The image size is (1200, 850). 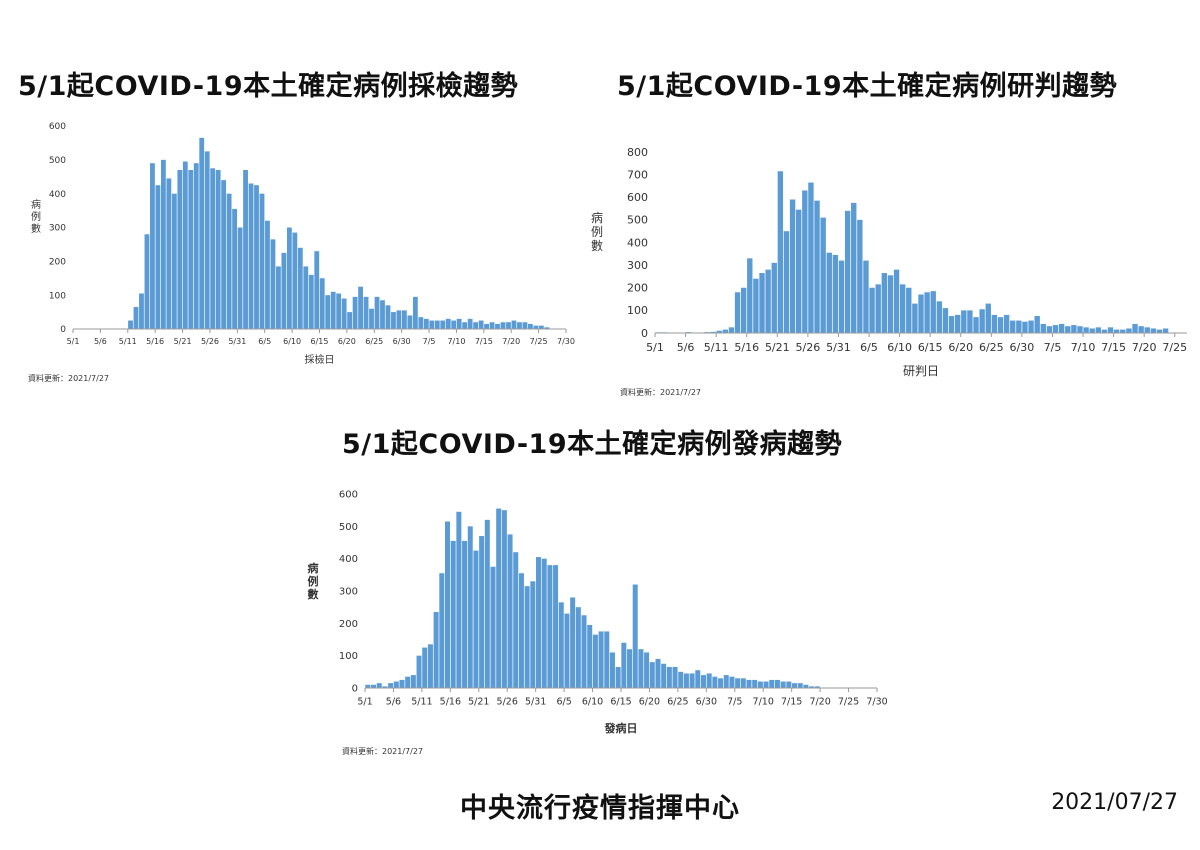 What do you see at coordinates (210, 341) in the screenshot?
I see `x-tick-label: 5/26` at bounding box center [210, 341].